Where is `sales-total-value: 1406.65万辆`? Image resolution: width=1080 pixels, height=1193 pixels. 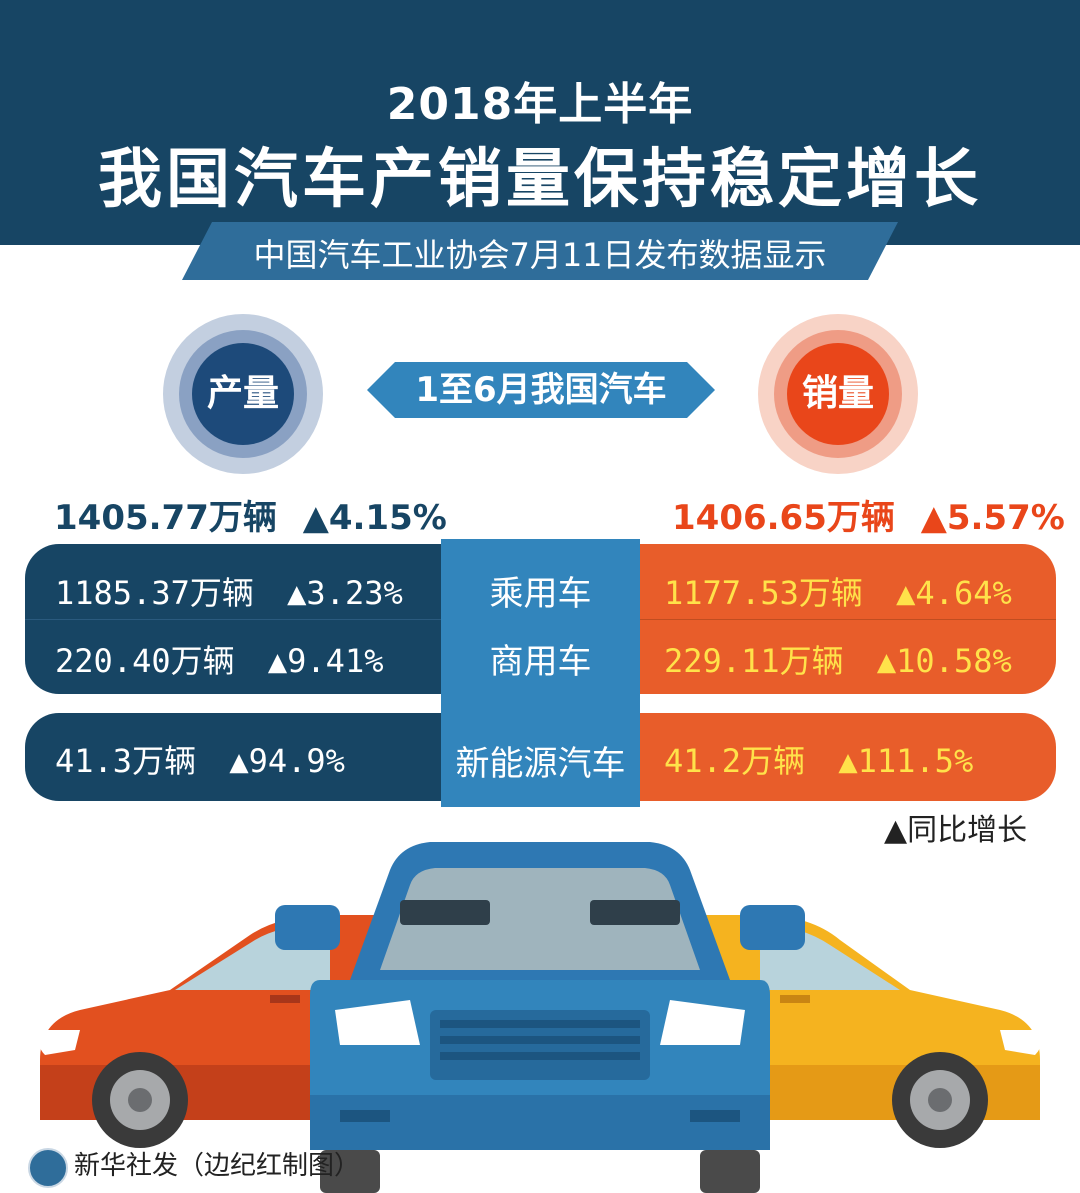
sales-total-value: 1406.65万辆 is located at coordinates (783, 518).